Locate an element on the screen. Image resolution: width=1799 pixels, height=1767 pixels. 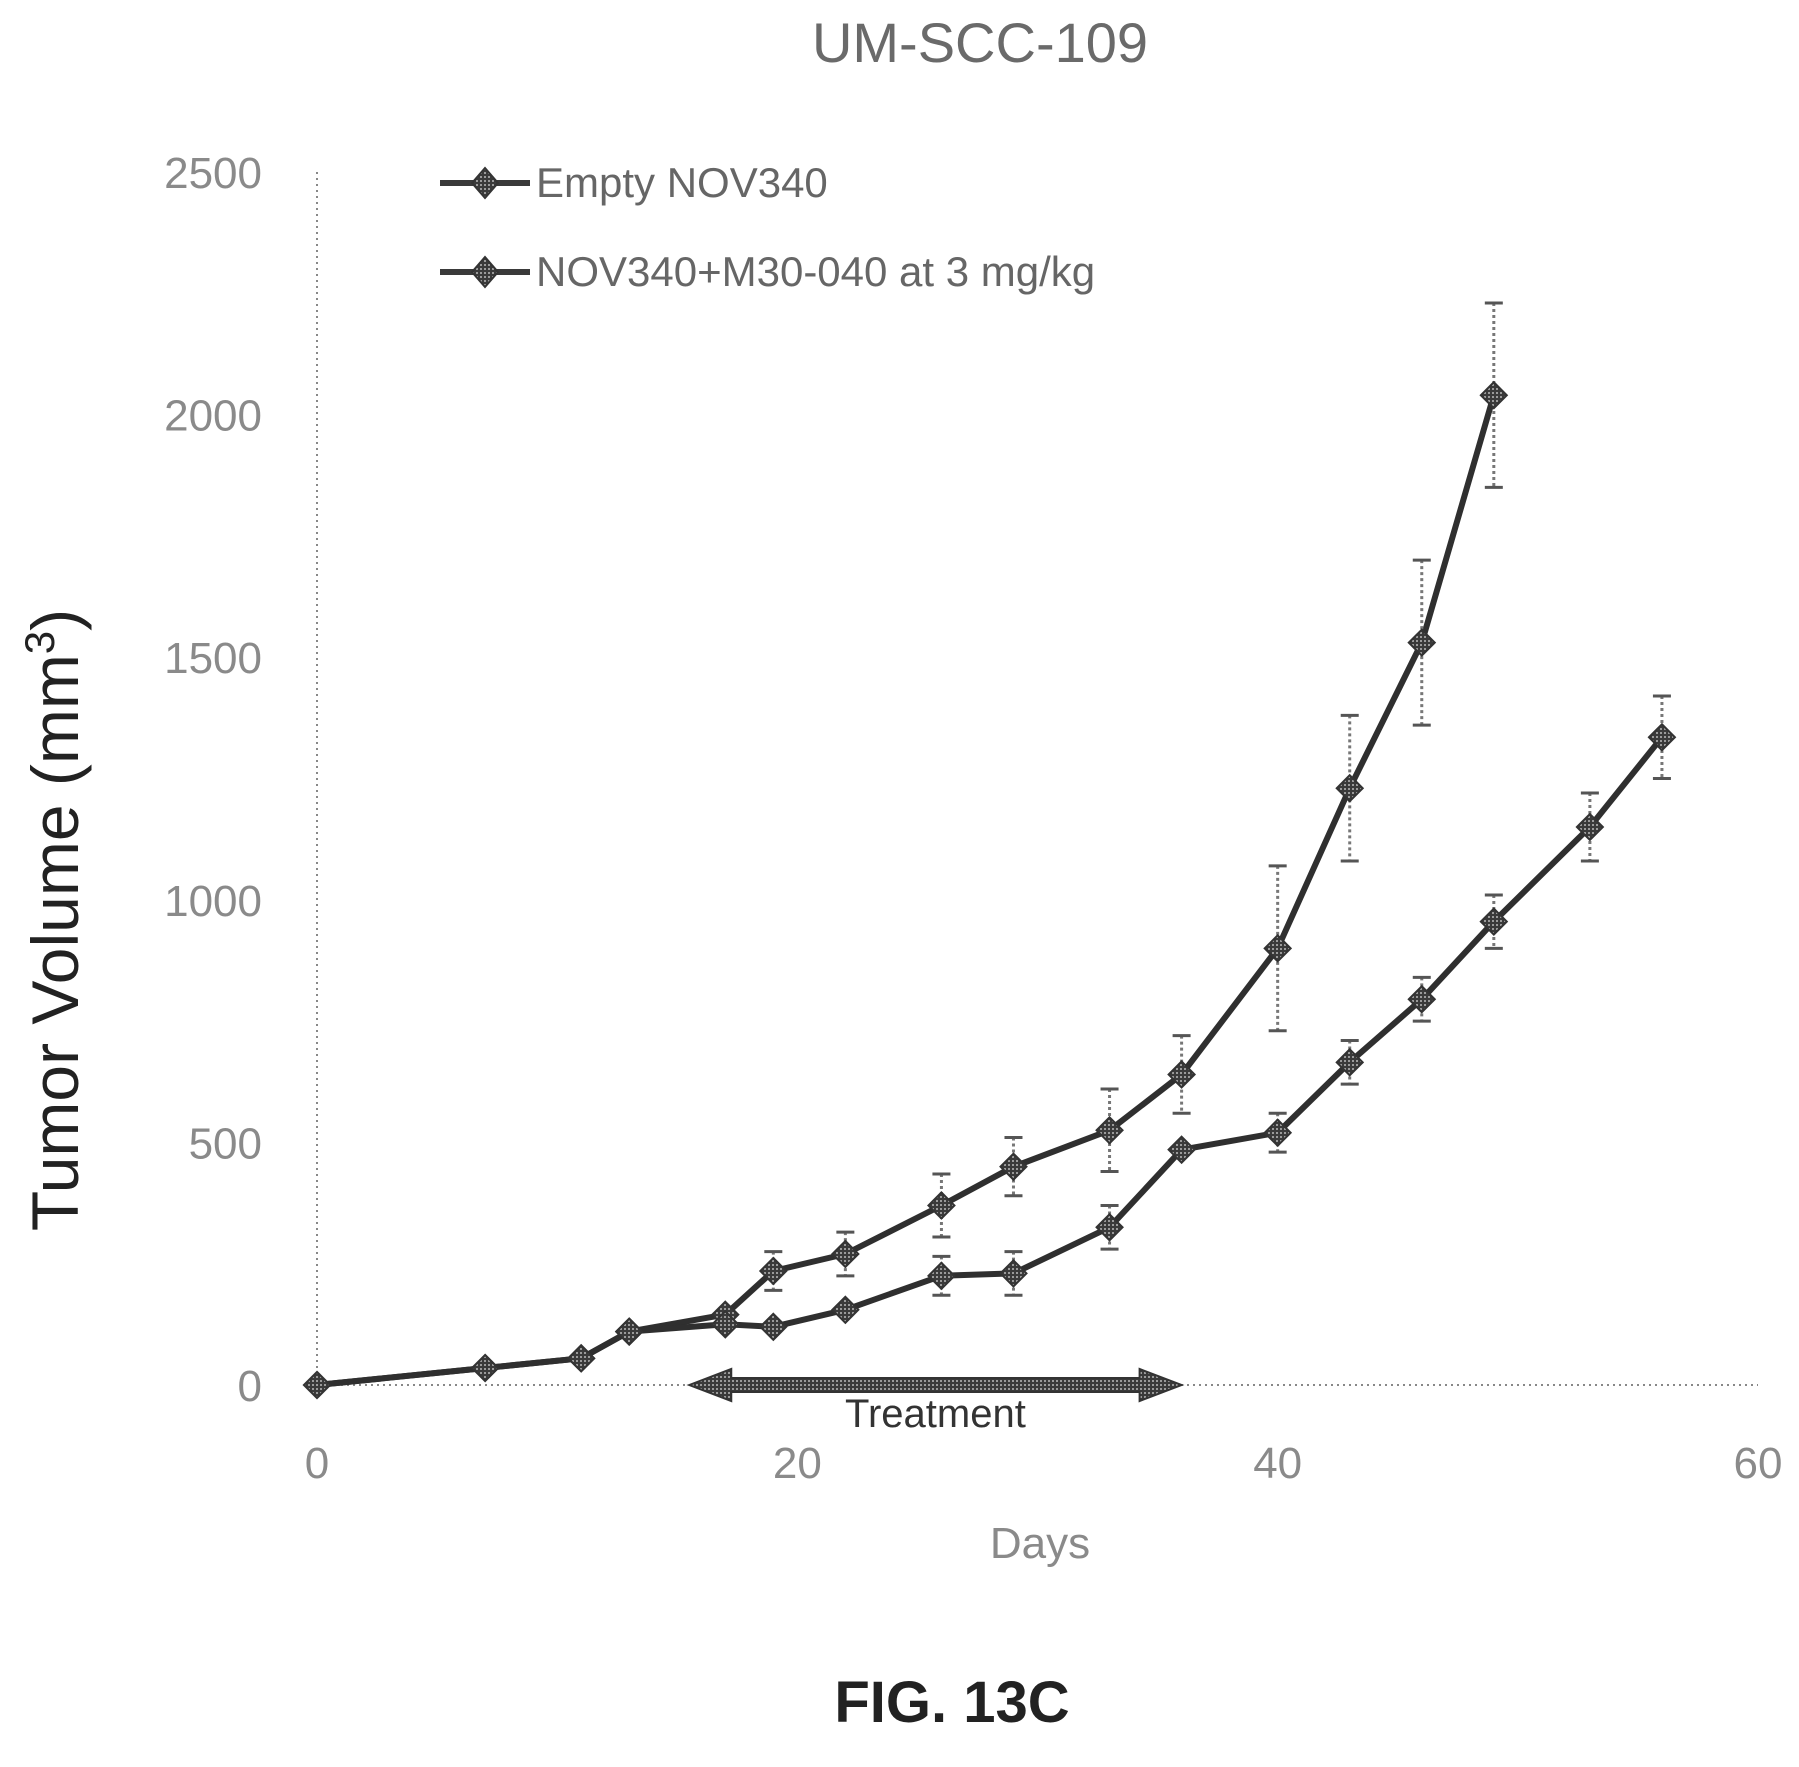
y-tick-label: 2000 is located at coordinates (213, 416).